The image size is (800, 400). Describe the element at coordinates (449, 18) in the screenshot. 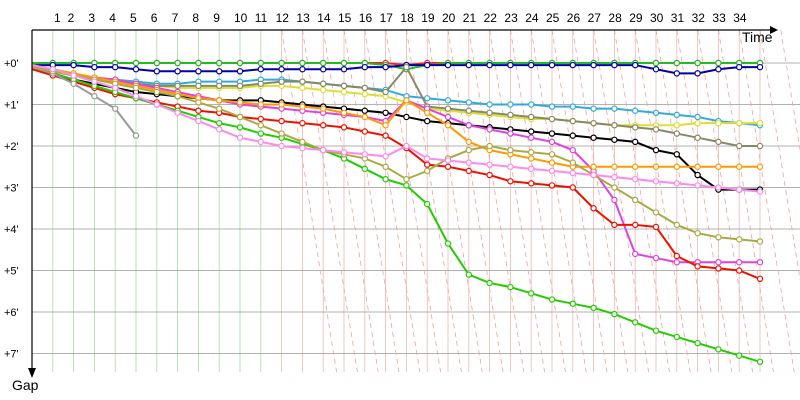

I see `x-tick-label: 20` at that location.